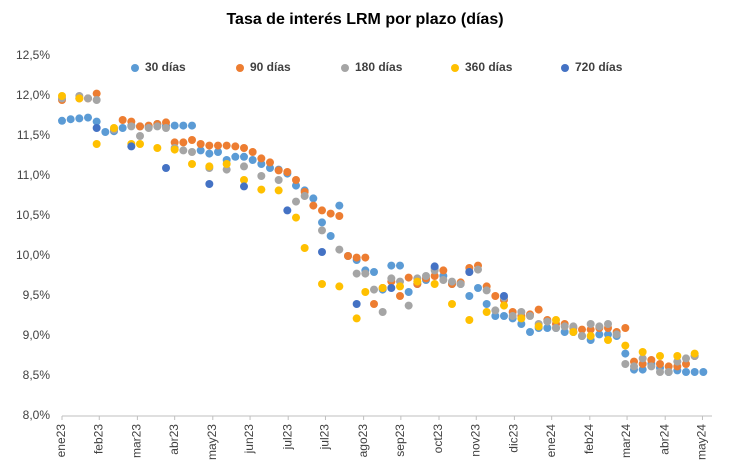  I want to click on y-tick-label: 12,5%, so click(33, 55).